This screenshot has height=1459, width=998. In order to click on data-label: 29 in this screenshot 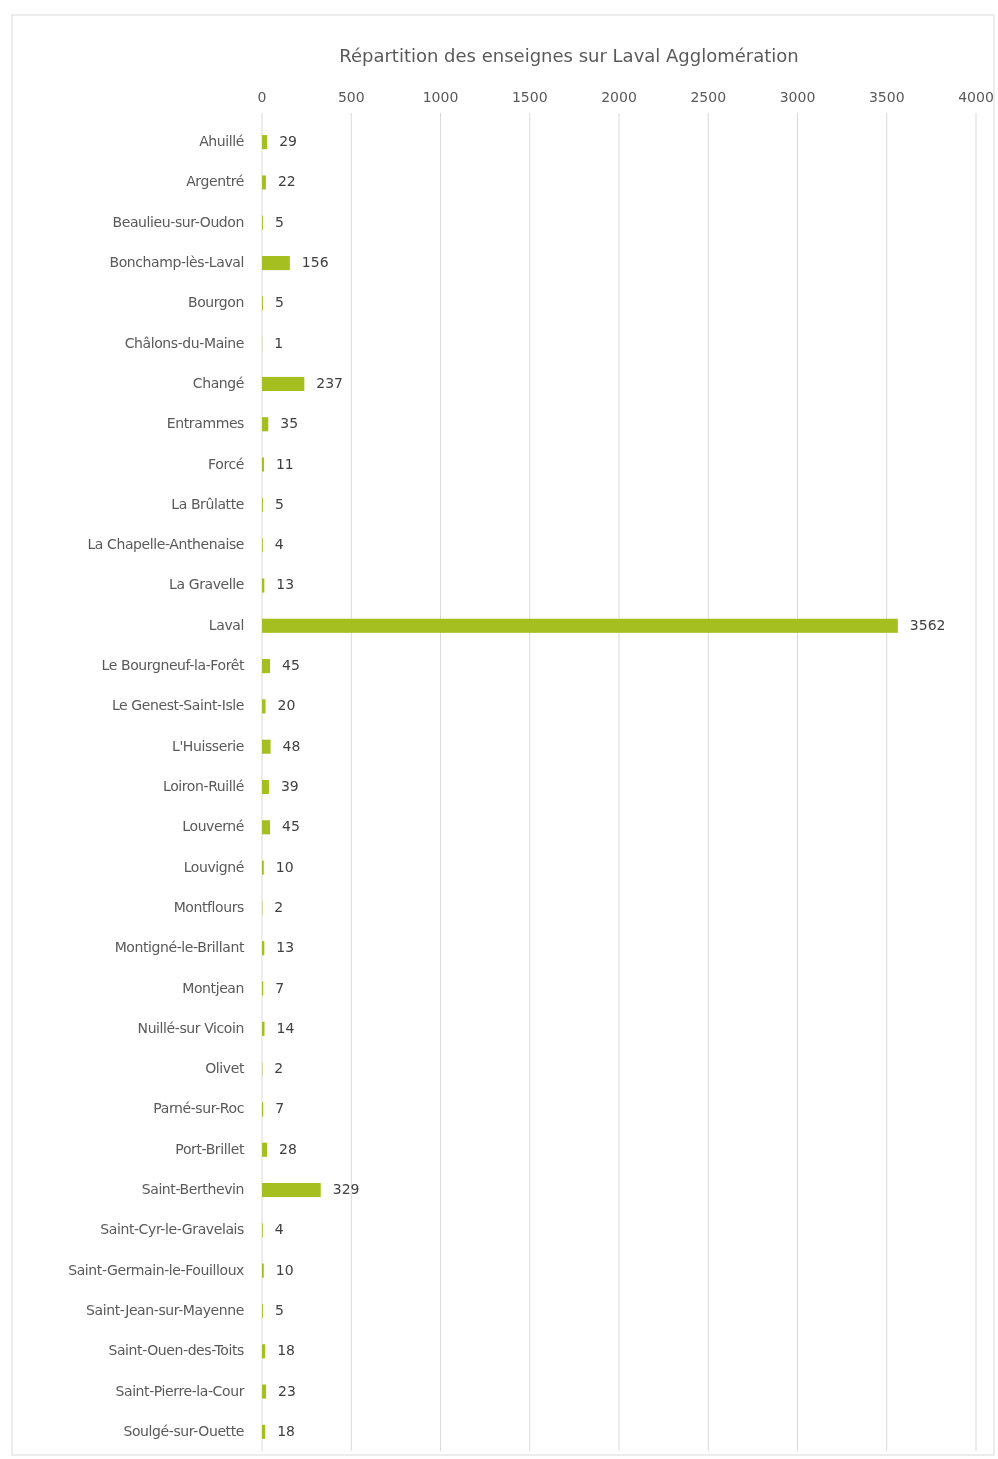, I will do `click(288, 141)`.